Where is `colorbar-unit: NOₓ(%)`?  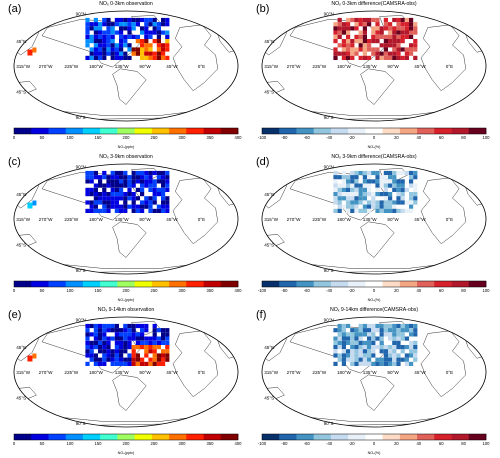
colorbar-unit: NOₓ(%) is located at coordinates (374, 300).